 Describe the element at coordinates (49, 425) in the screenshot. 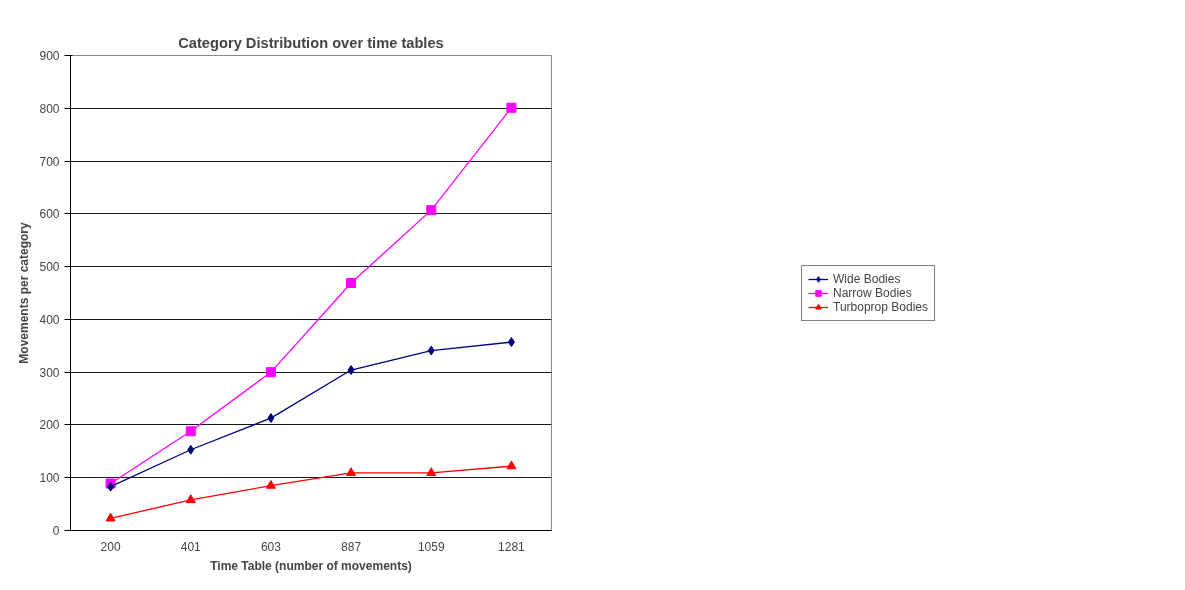

I see `y-tick-label: 200` at that location.